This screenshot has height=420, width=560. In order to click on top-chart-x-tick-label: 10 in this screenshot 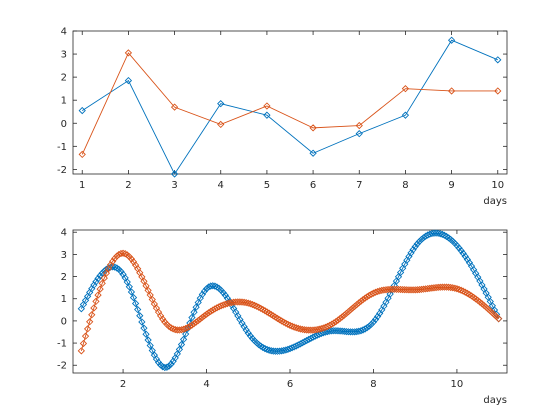, I will do `click(497, 185)`.